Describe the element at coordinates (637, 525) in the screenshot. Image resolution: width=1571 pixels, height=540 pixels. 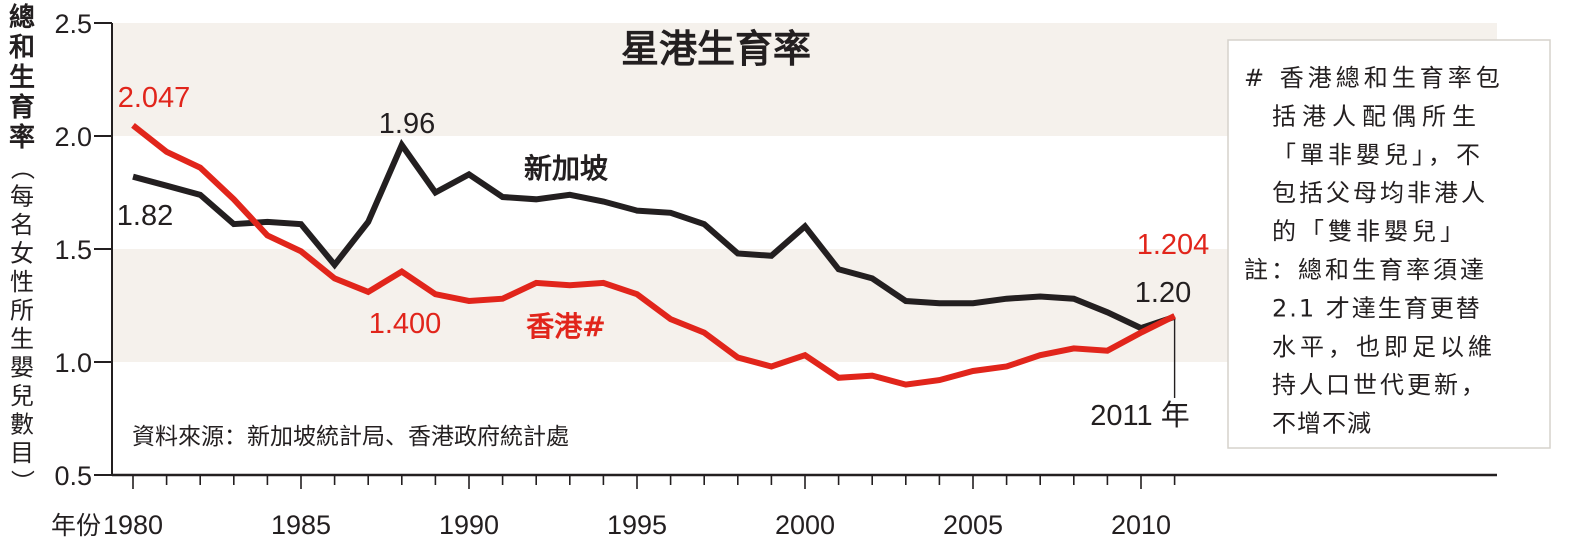
I see `x-tick-label: 1995` at that location.